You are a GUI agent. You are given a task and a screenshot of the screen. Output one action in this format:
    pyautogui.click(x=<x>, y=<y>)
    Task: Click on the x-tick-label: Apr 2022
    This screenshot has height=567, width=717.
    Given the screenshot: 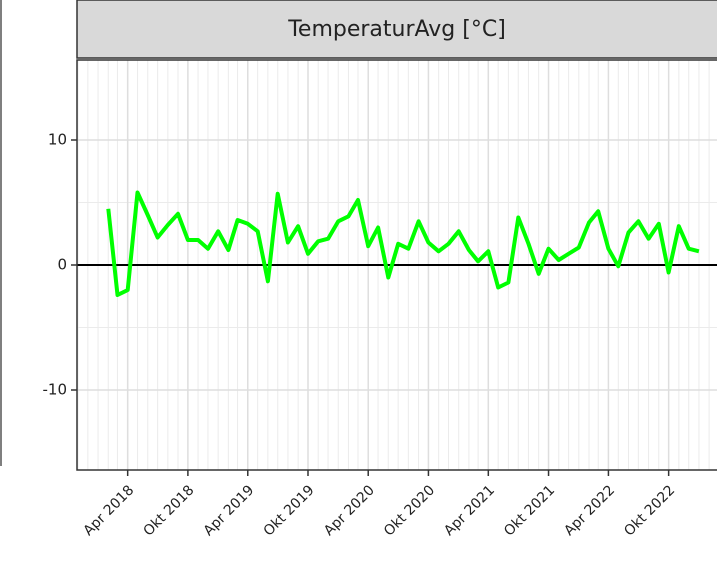 What is the action you would take?
    pyautogui.click(x=589, y=510)
    